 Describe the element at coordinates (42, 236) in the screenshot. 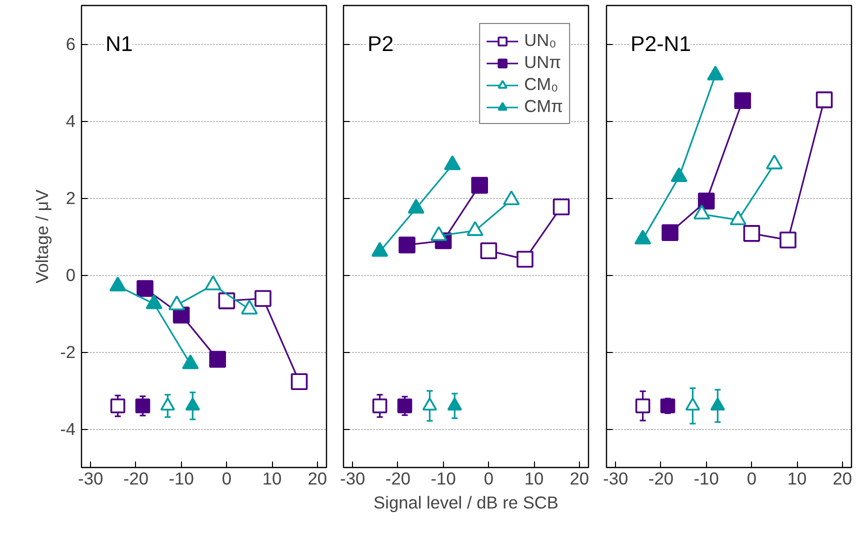

I see `y-axis-title: Voltage / μV` at that location.